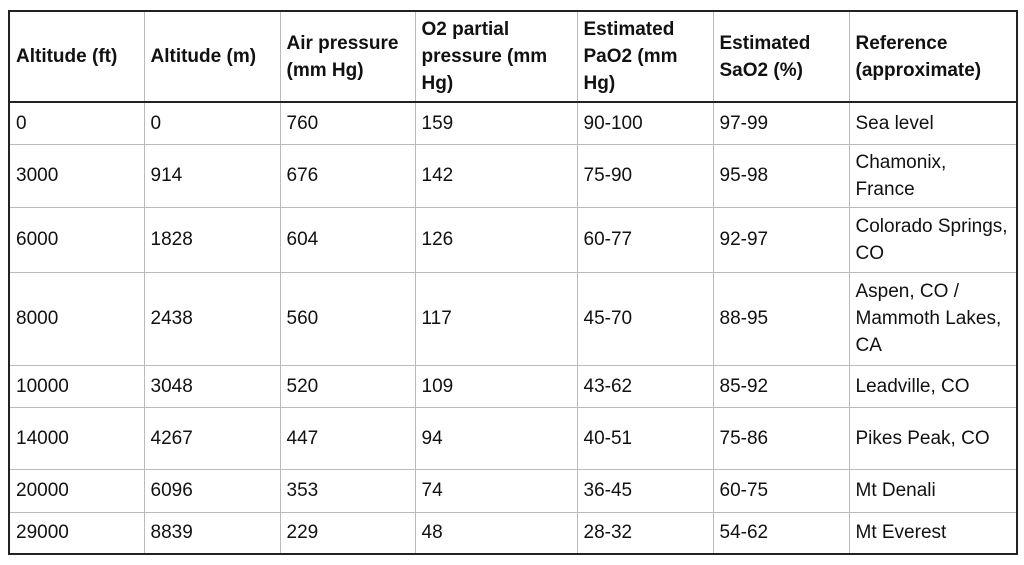 The width and height of the screenshot is (1024, 565). What do you see at coordinates (212, 239) in the screenshot?
I see `table-cell: 1828` at bounding box center [212, 239].